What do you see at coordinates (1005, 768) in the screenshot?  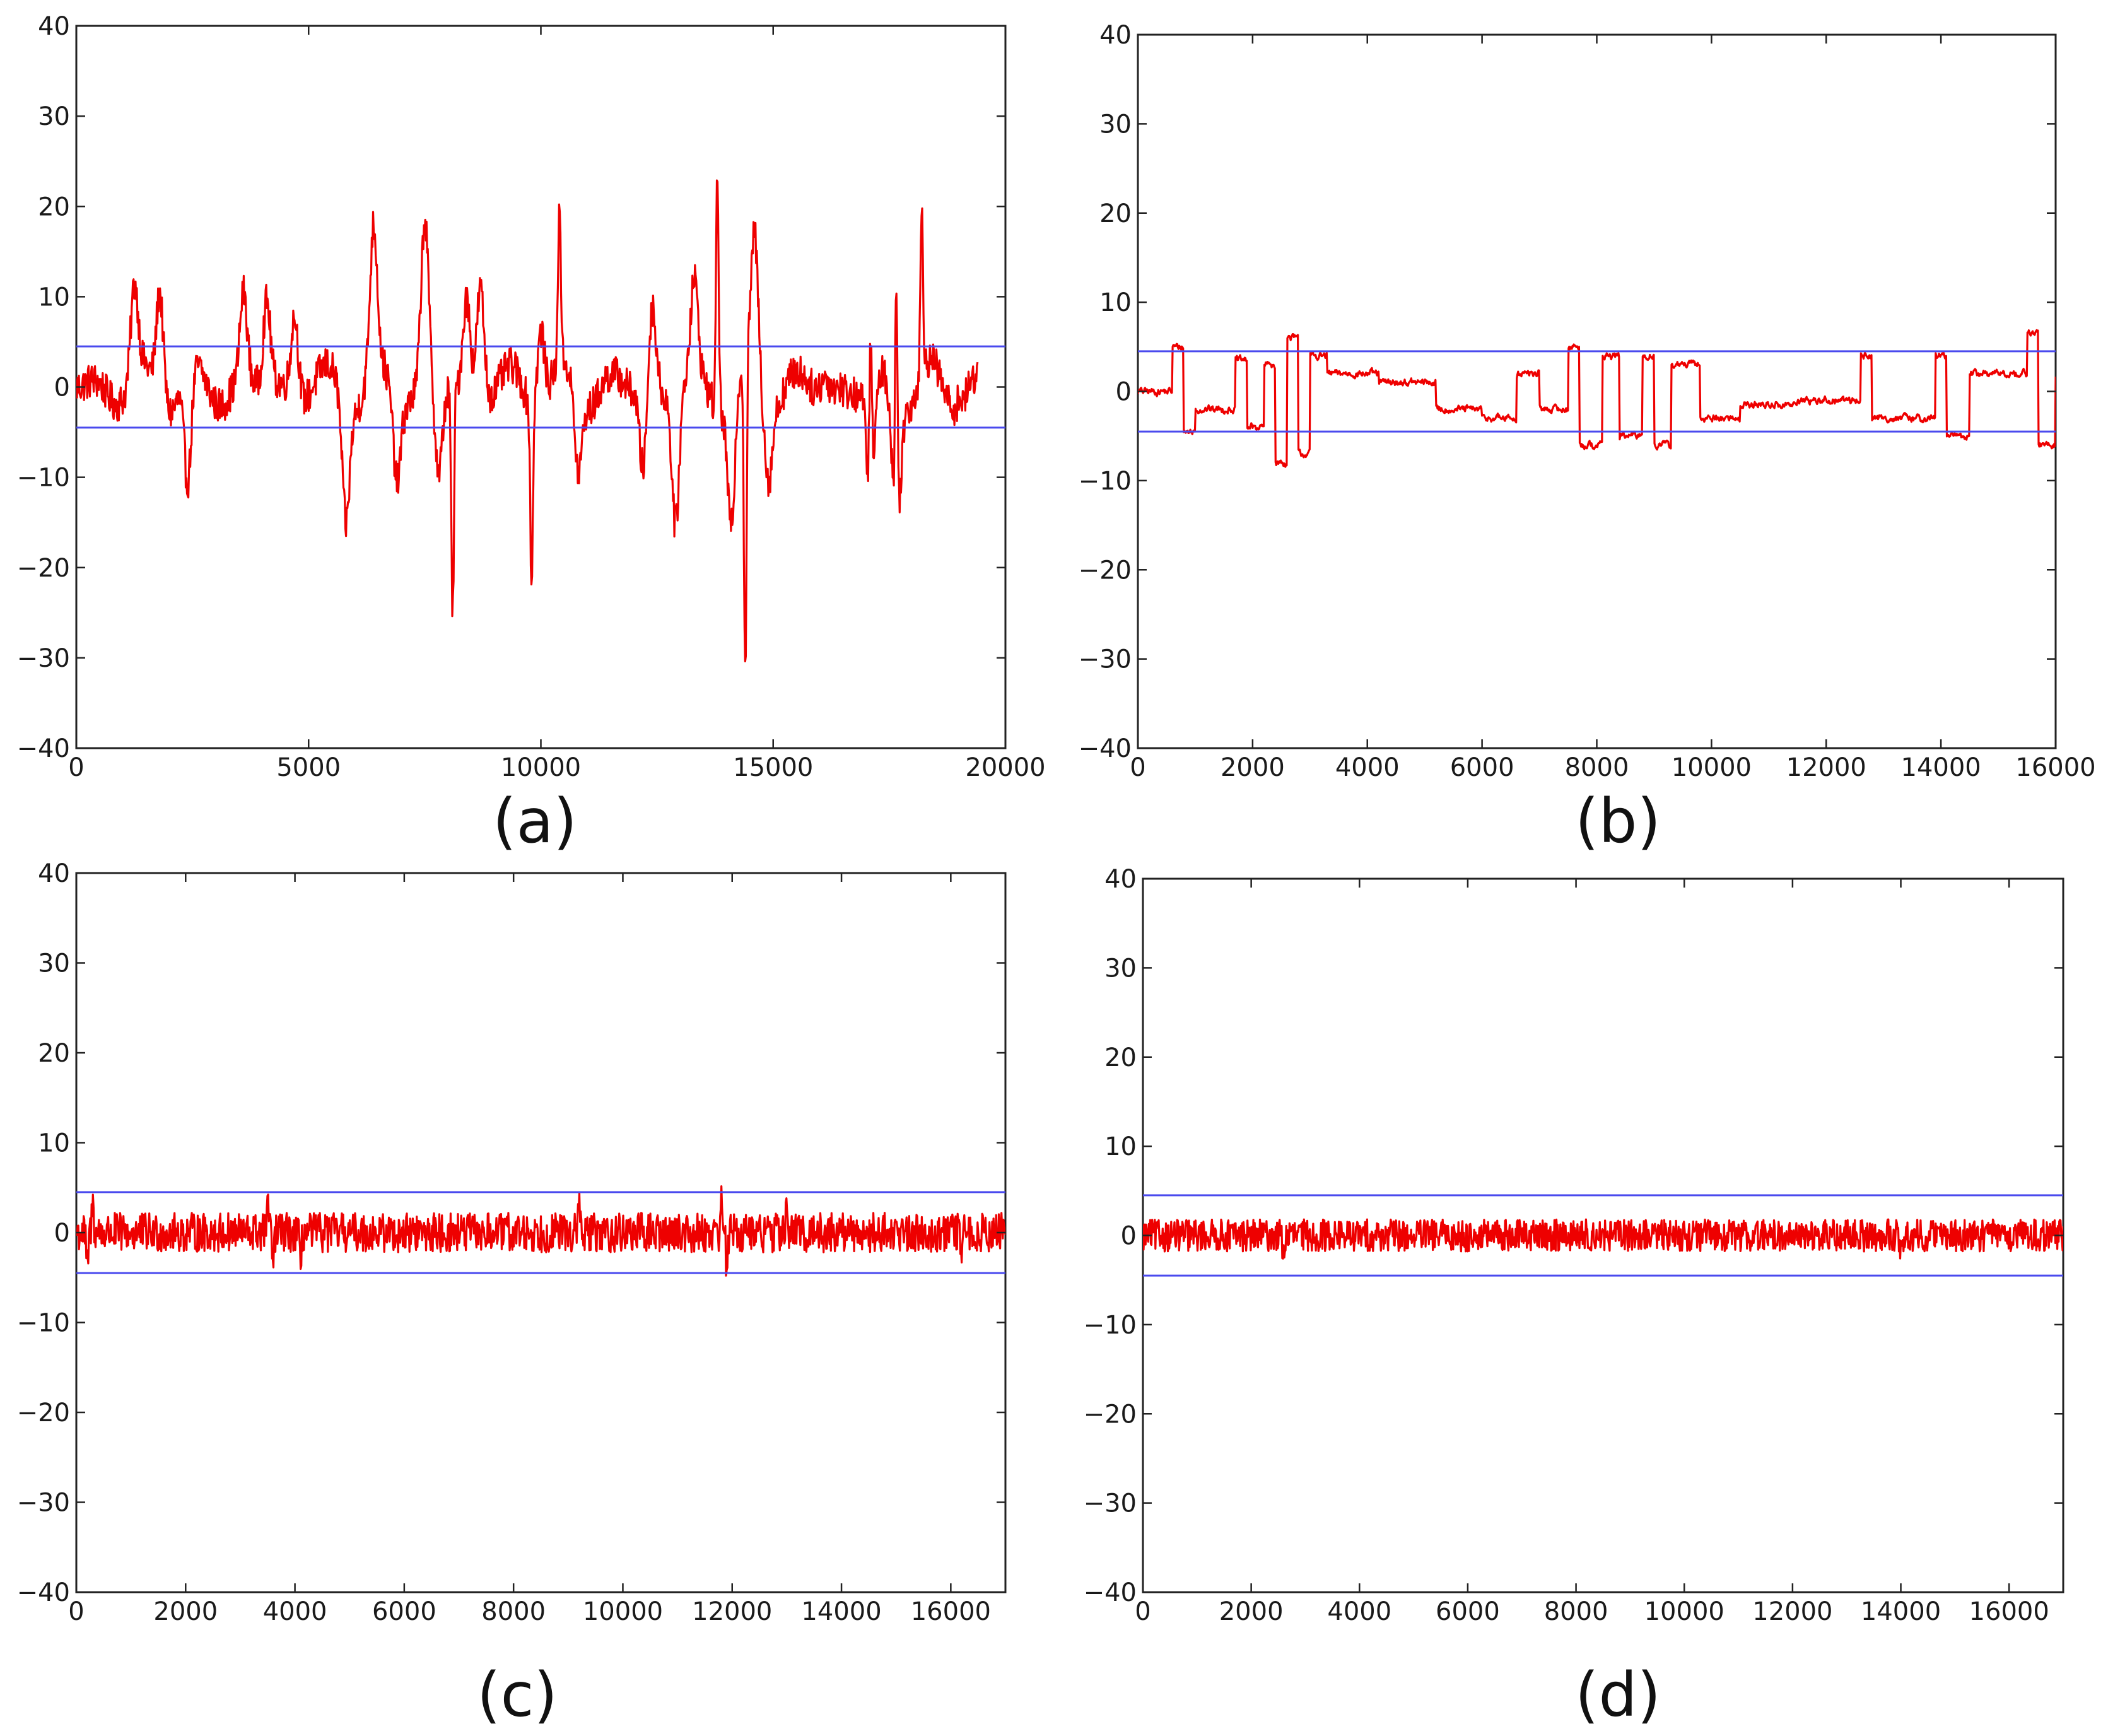 I see `x-tick-label: 20000` at bounding box center [1005, 768].